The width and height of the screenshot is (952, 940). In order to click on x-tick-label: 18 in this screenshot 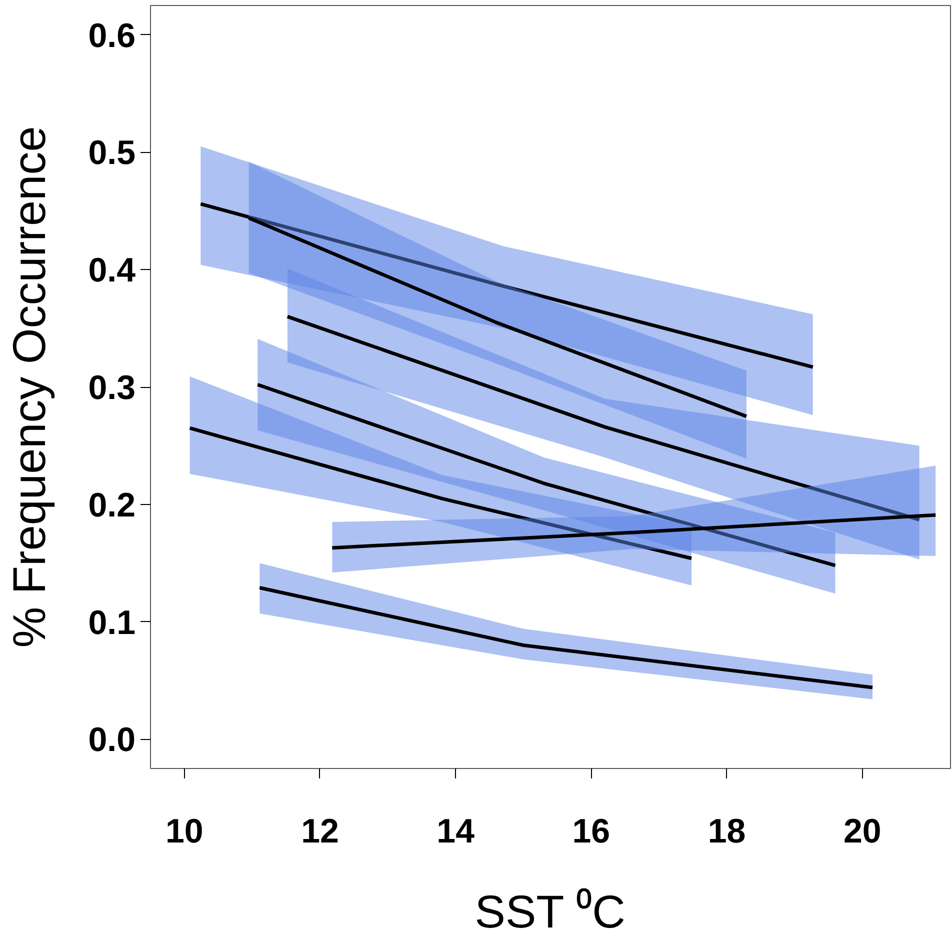, I will do `click(727, 831)`.